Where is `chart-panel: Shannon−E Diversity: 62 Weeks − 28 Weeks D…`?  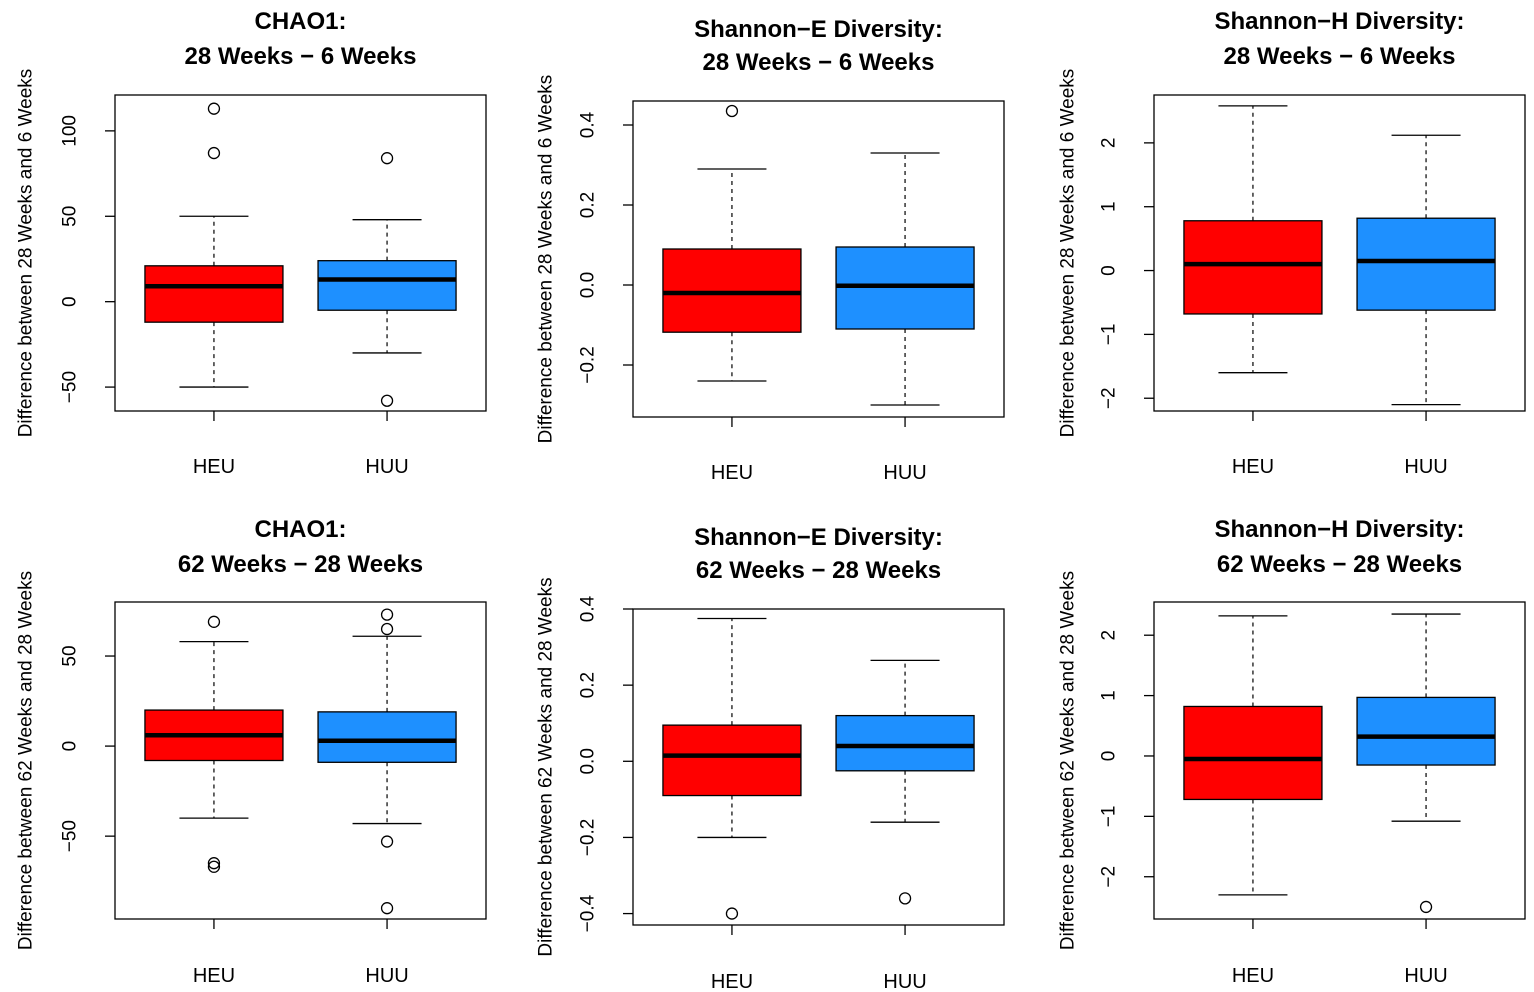 chart-panel: Shannon−E Diversity: 62 Weeks − 28 Weeks D… is located at coordinates (770, 758).